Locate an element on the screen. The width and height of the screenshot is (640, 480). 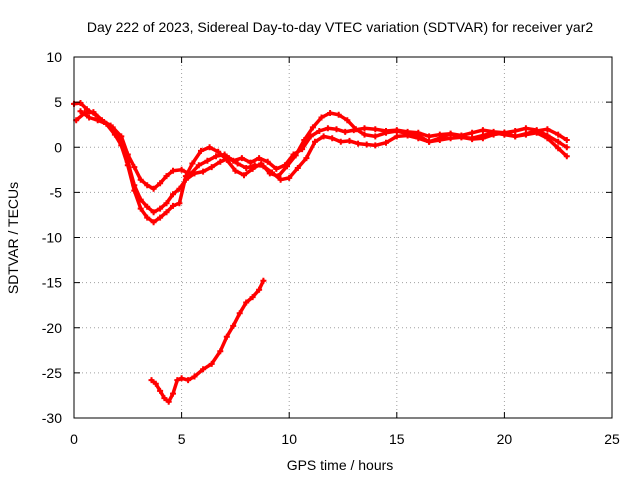
x-tick-label: 20 is located at coordinates (505, 439).